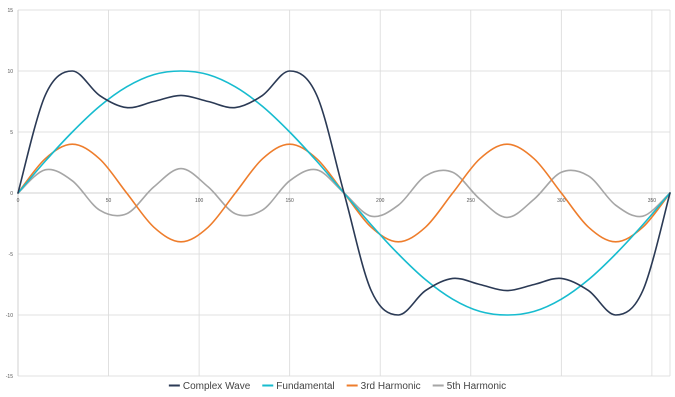  What do you see at coordinates (305, 386) in the screenshot?
I see `legend-label-fundamental: Fundamental` at bounding box center [305, 386].